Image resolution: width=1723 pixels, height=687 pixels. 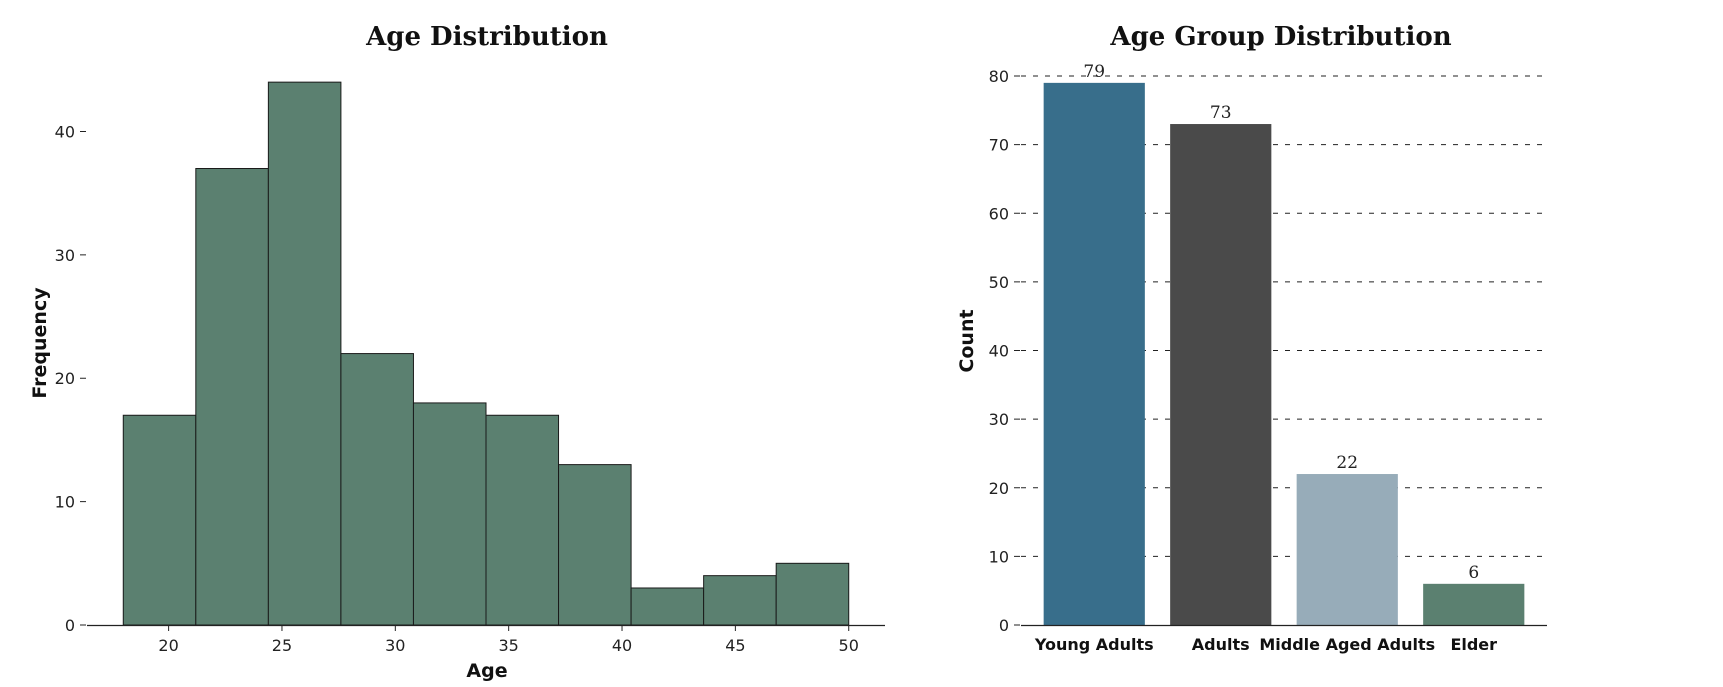 What do you see at coordinates (1347, 463) in the screenshot?
I see `data-label: 22` at bounding box center [1347, 463].